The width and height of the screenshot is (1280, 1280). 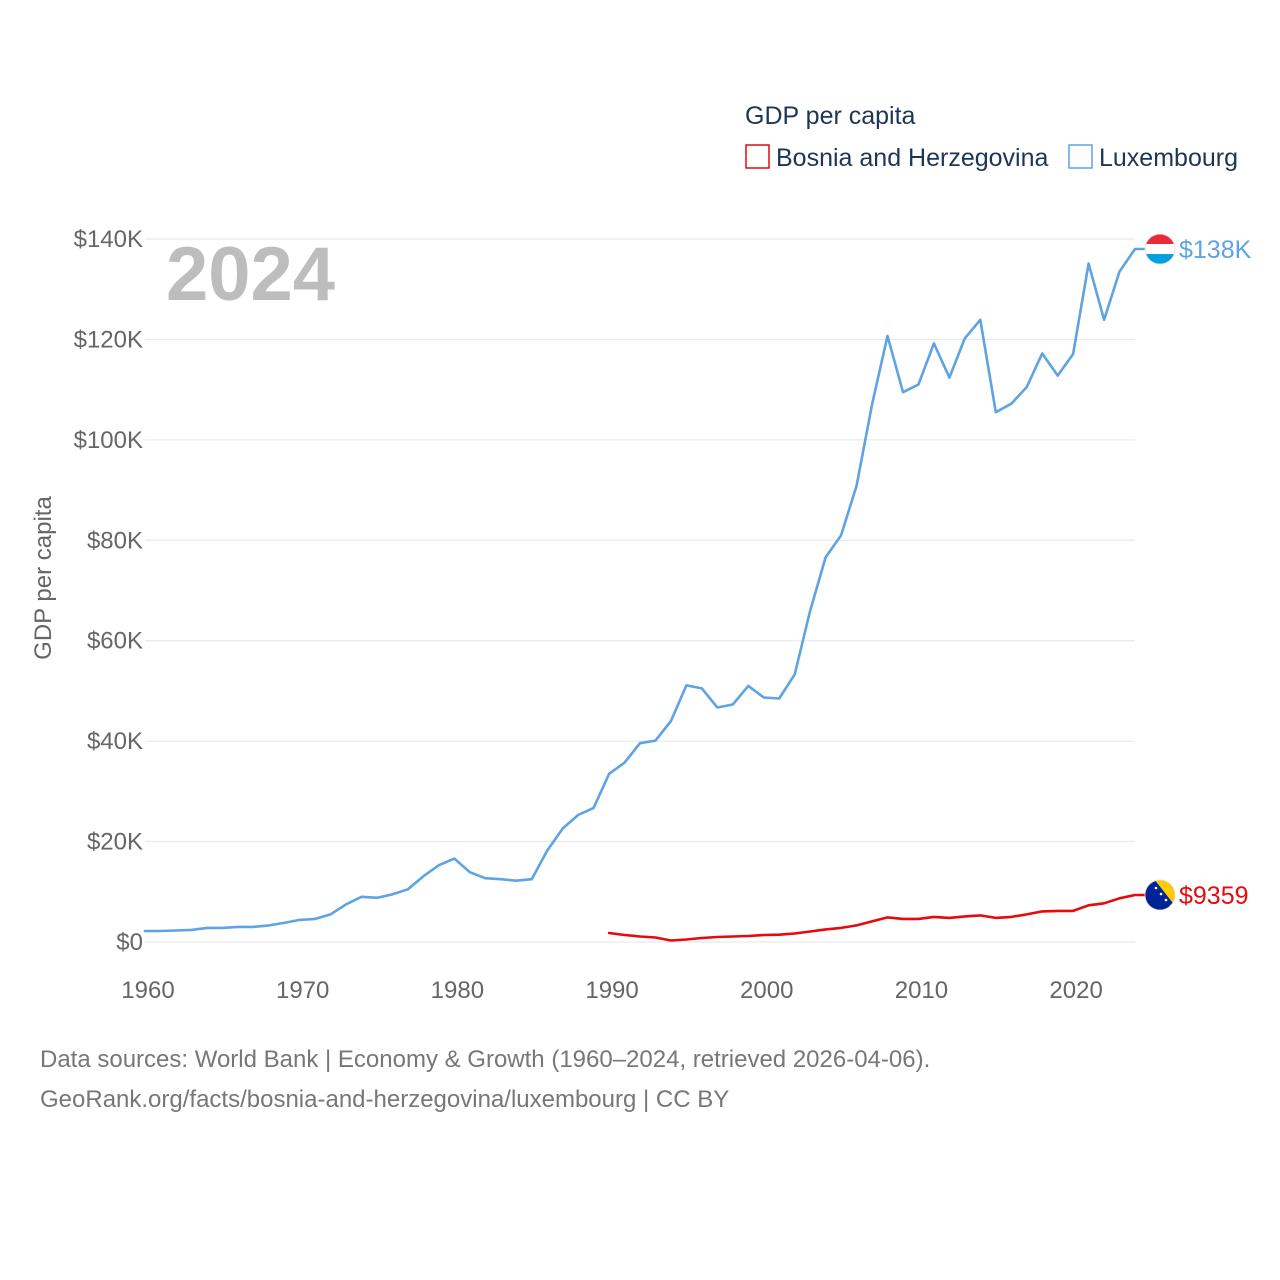 I want to click on year-watermark: 2024, so click(x=250, y=274).